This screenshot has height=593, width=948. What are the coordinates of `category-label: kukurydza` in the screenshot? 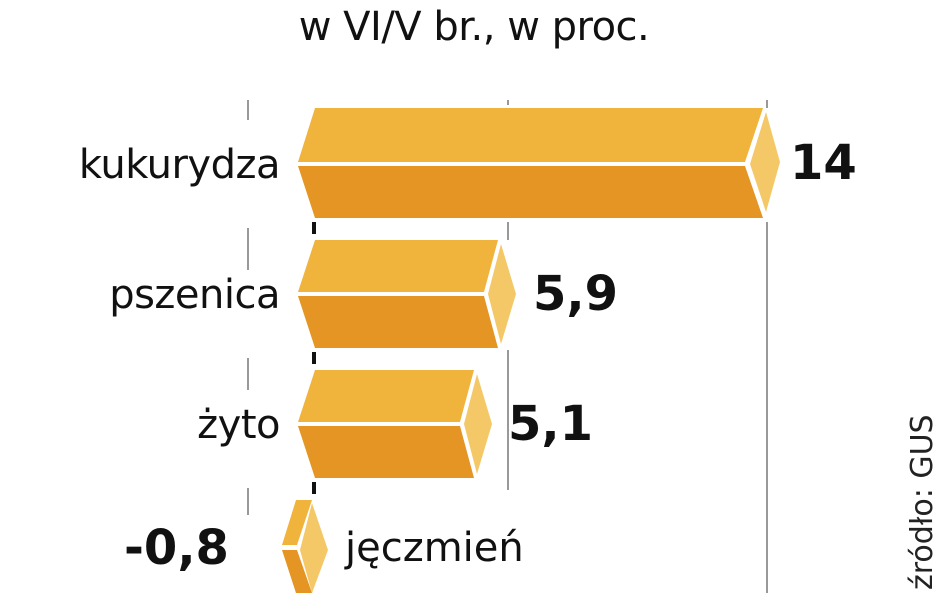 It's located at (179, 165).